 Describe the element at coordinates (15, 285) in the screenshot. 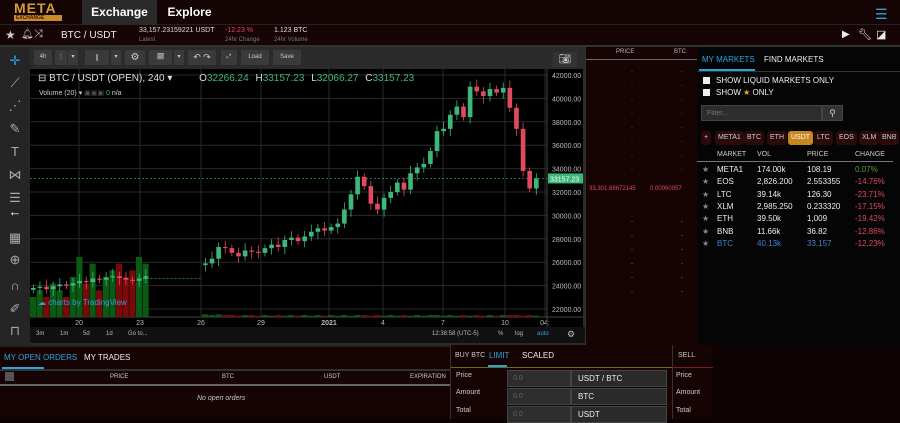

I see `magnet-icon: ∩` at that location.